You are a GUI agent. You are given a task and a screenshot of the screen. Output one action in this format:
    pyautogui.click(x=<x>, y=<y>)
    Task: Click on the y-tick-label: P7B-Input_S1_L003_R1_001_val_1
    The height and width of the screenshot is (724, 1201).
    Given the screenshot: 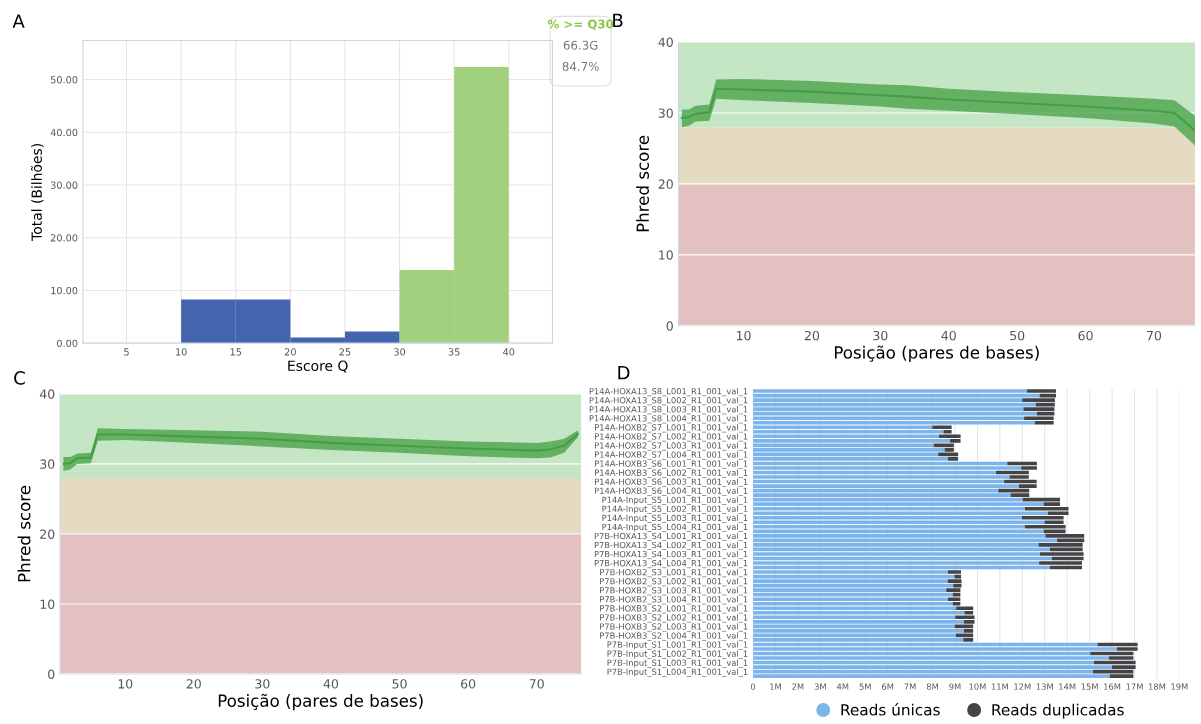 What is the action you would take?
    pyautogui.click(x=677, y=663)
    